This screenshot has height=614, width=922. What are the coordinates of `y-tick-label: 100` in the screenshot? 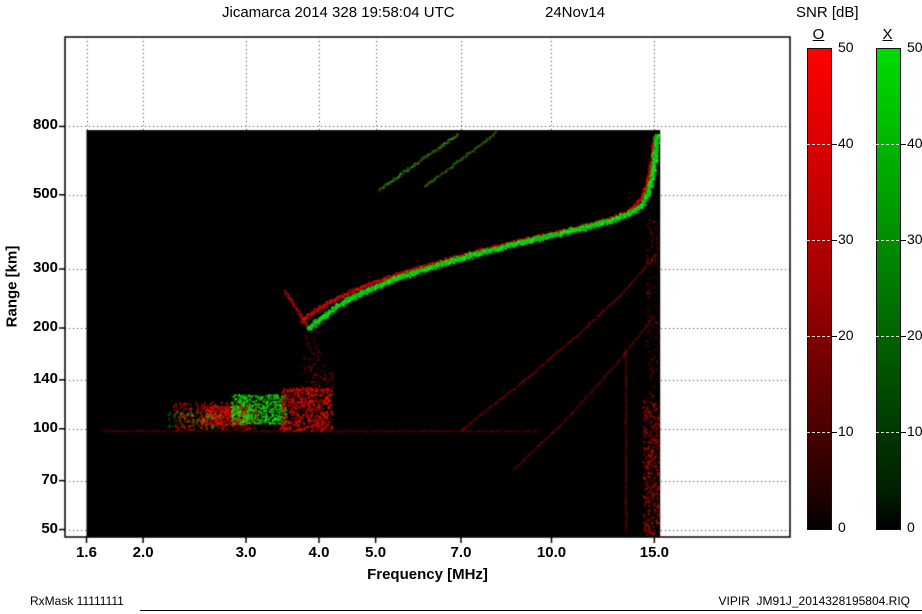 It's located at (45, 427).